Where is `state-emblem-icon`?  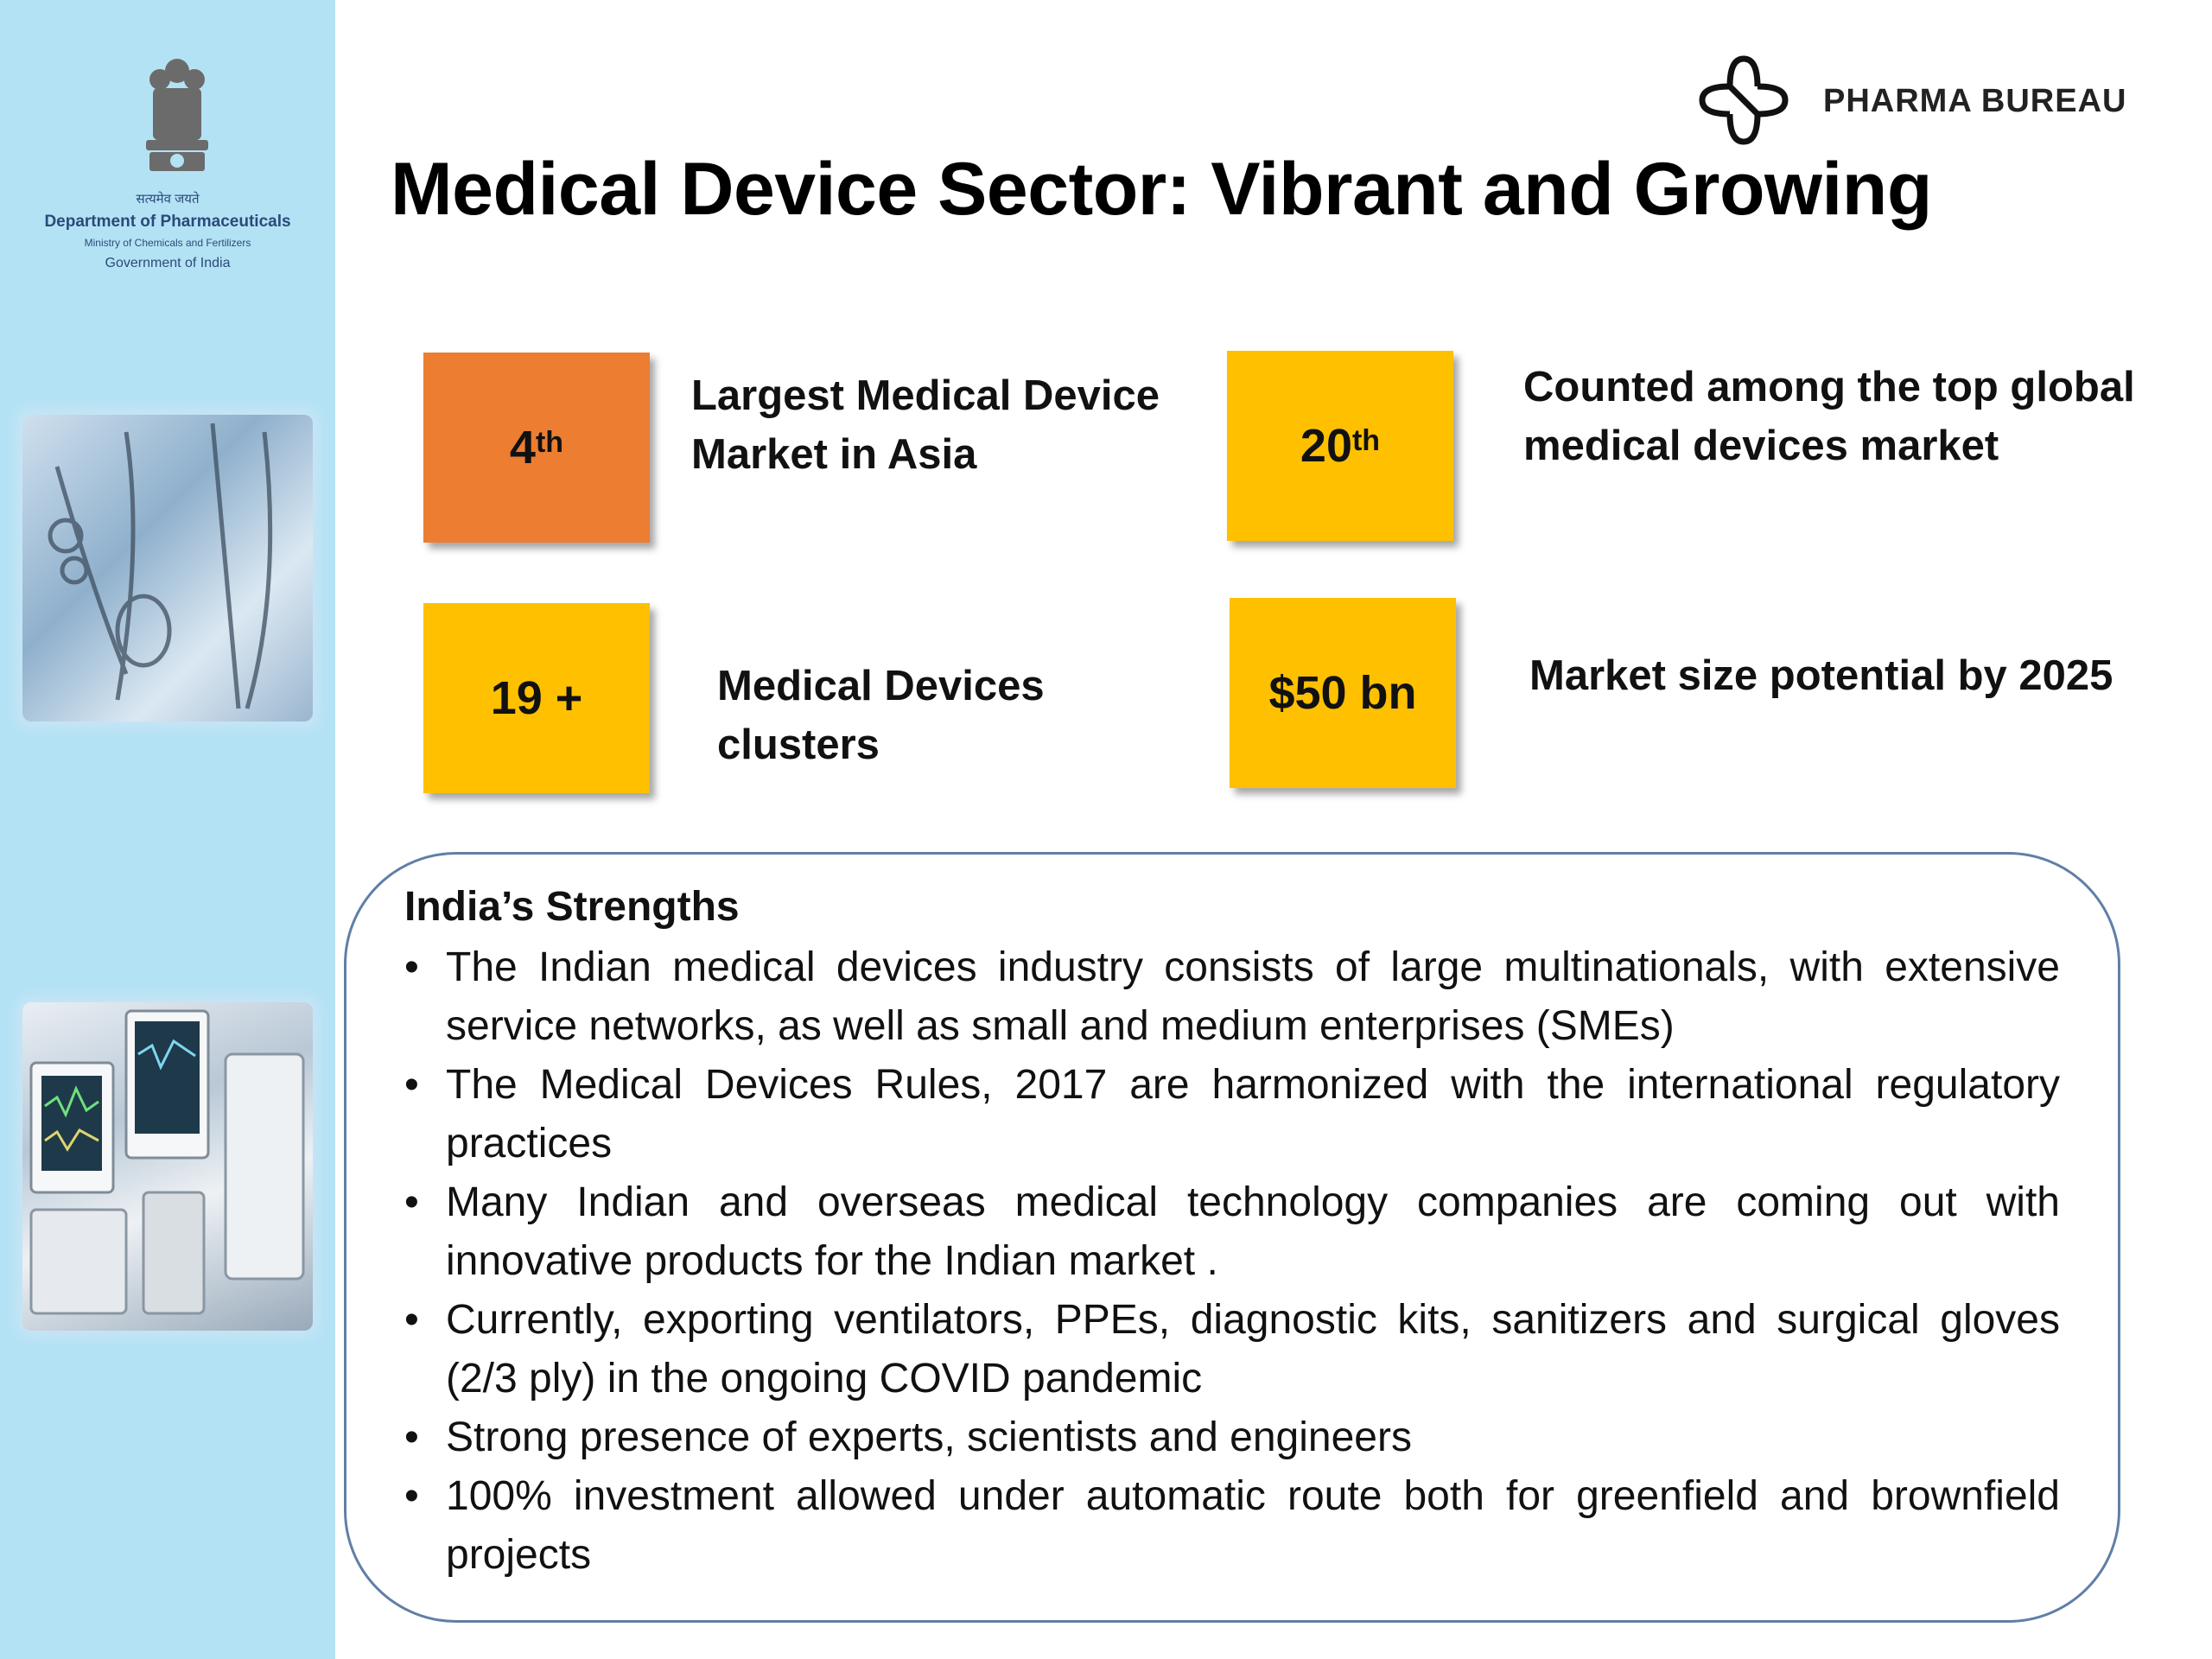
state-emblem-icon is located at coordinates (177, 115).